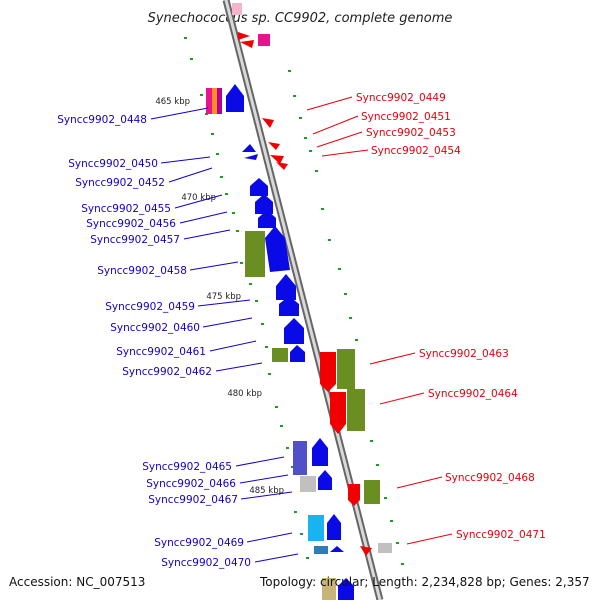 This screenshot has height=604, width=600. I want to click on gene-0449-arrow, so click(268, 123).